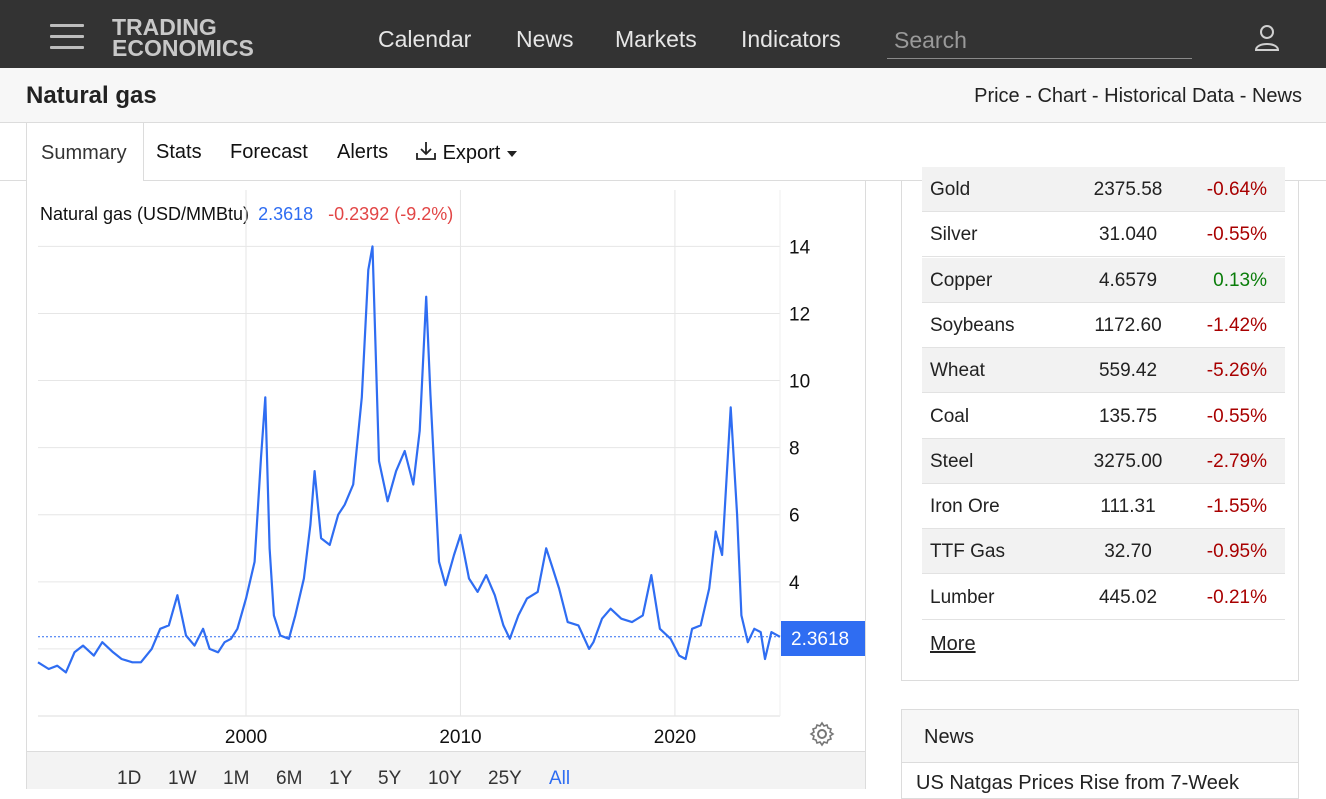 This screenshot has width=1326, height=799. I want to click on commodity-row: Silver 31.040 -0.55%, so click(1103, 235).